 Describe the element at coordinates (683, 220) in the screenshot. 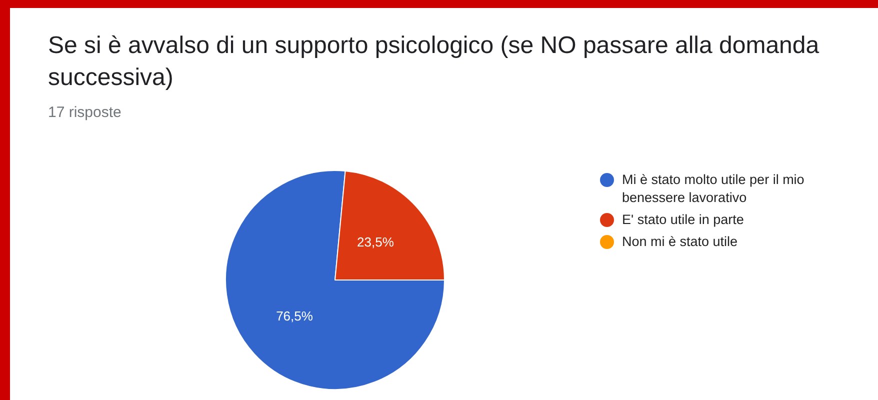

I see `legend-label: E' stato utile in parte` at that location.